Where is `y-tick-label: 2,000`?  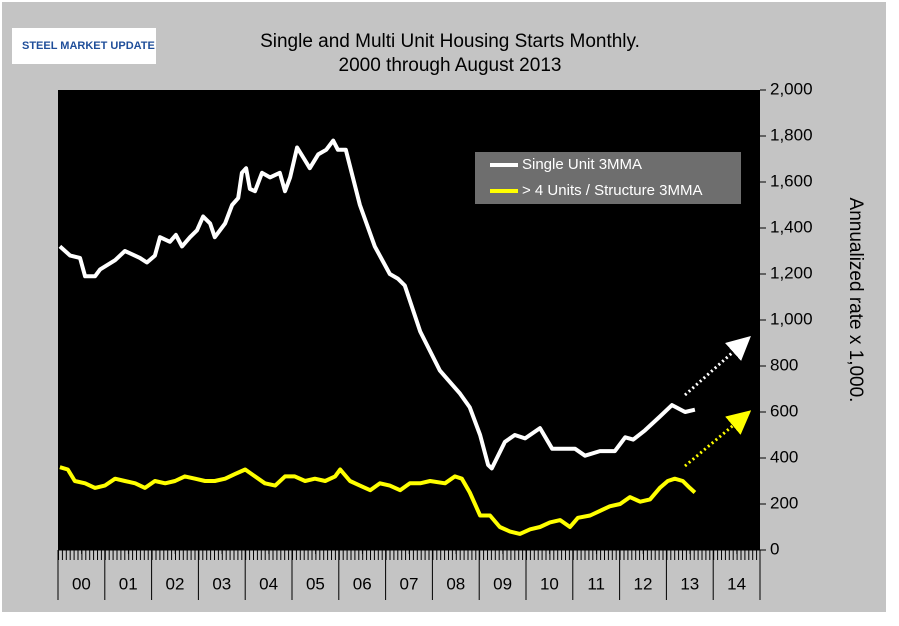
y-tick-label: 2,000 is located at coordinates (791, 88).